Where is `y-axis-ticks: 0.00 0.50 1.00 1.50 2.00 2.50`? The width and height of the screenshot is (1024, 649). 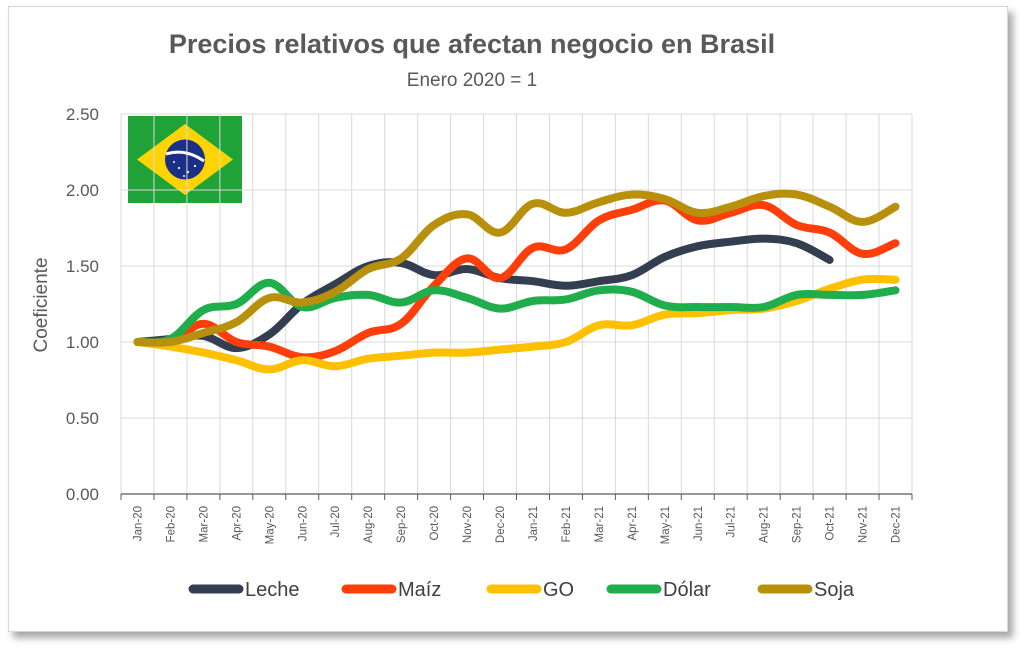 y-axis-ticks: 0.00 0.50 1.00 1.50 2.00 2.50 is located at coordinates (82, 304).